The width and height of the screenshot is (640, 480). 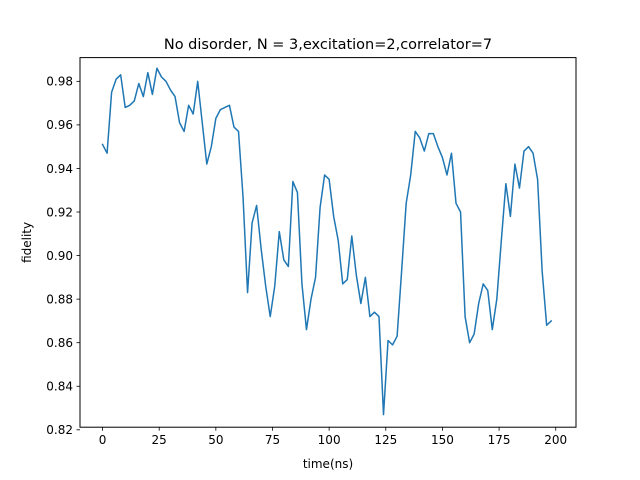 I want to click on x-axis-label: time(ns), so click(x=328, y=464).